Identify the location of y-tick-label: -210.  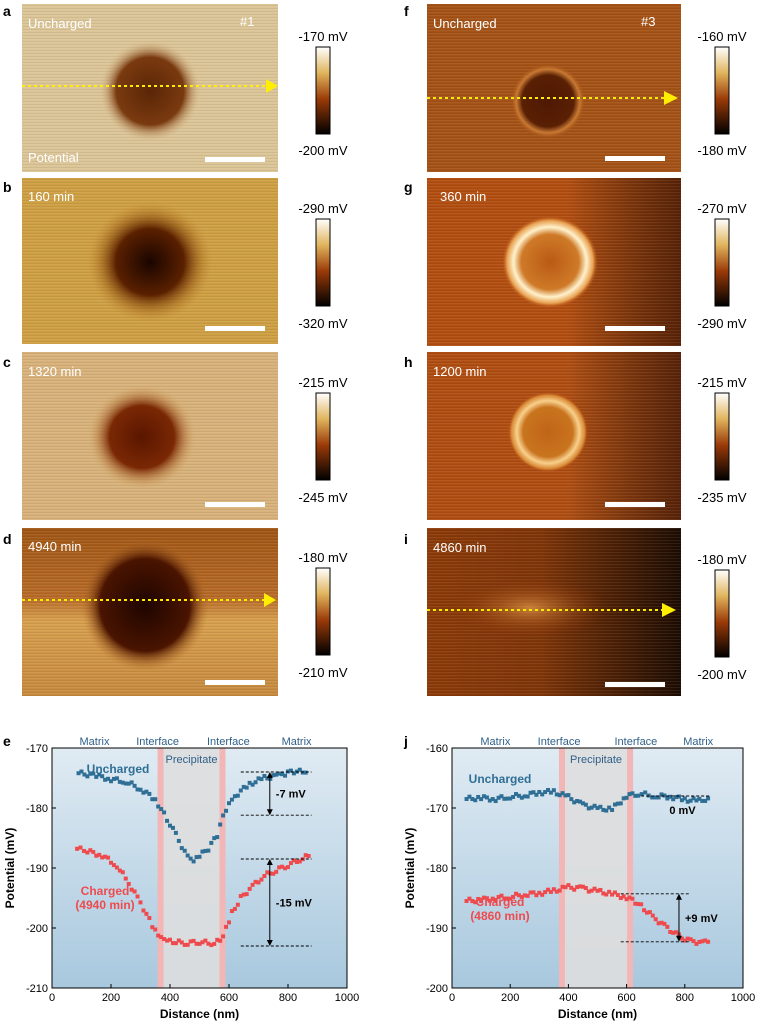
(37, 989).